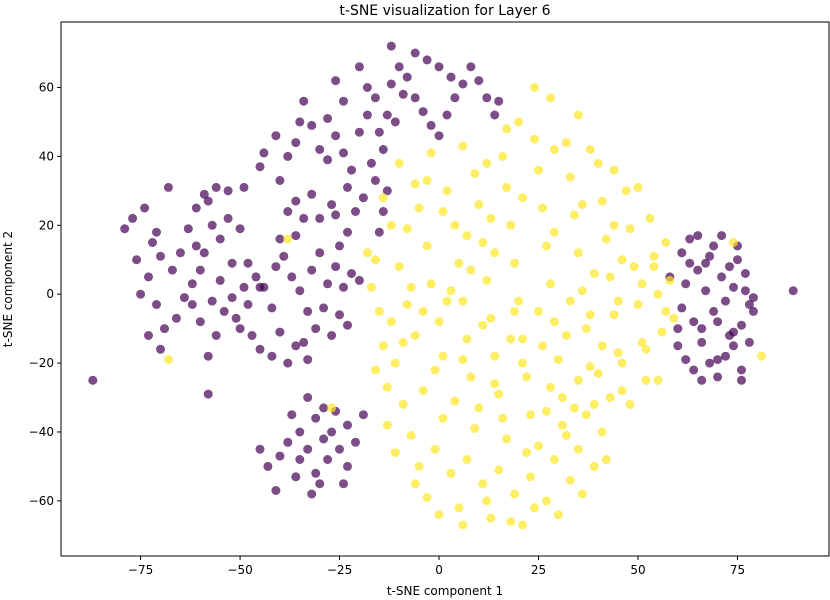 This screenshot has height=600, width=830. I want to click on y-axis-ticks: −60 −40 −20 0 20 40 60, so click(45, 294).